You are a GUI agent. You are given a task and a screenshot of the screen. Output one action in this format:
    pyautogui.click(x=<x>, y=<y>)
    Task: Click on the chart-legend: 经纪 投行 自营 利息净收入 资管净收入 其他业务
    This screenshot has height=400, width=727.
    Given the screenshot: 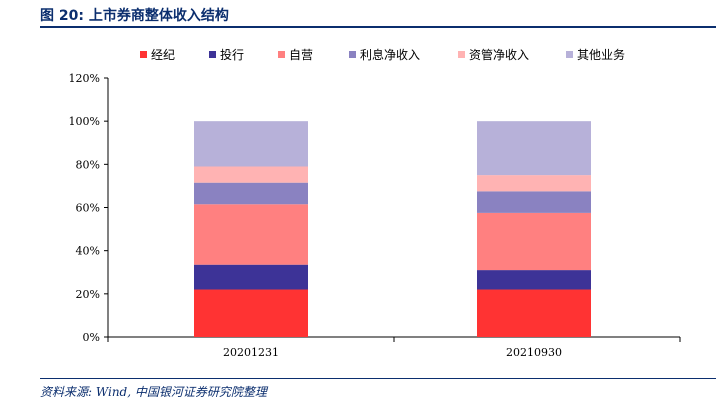 What is the action you would take?
    pyautogui.click(x=382, y=54)
    